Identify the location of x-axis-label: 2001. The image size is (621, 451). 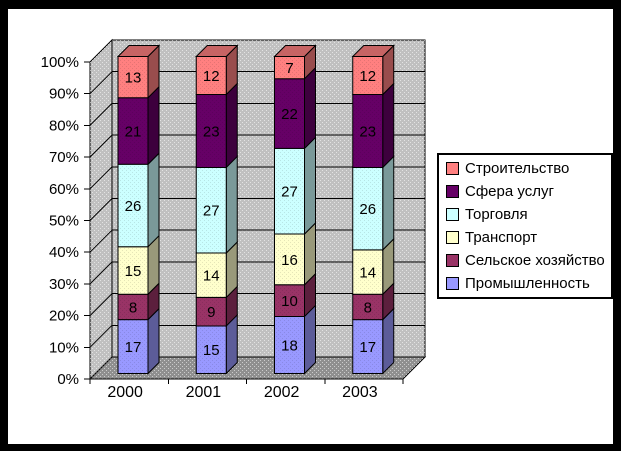
(204, 392).